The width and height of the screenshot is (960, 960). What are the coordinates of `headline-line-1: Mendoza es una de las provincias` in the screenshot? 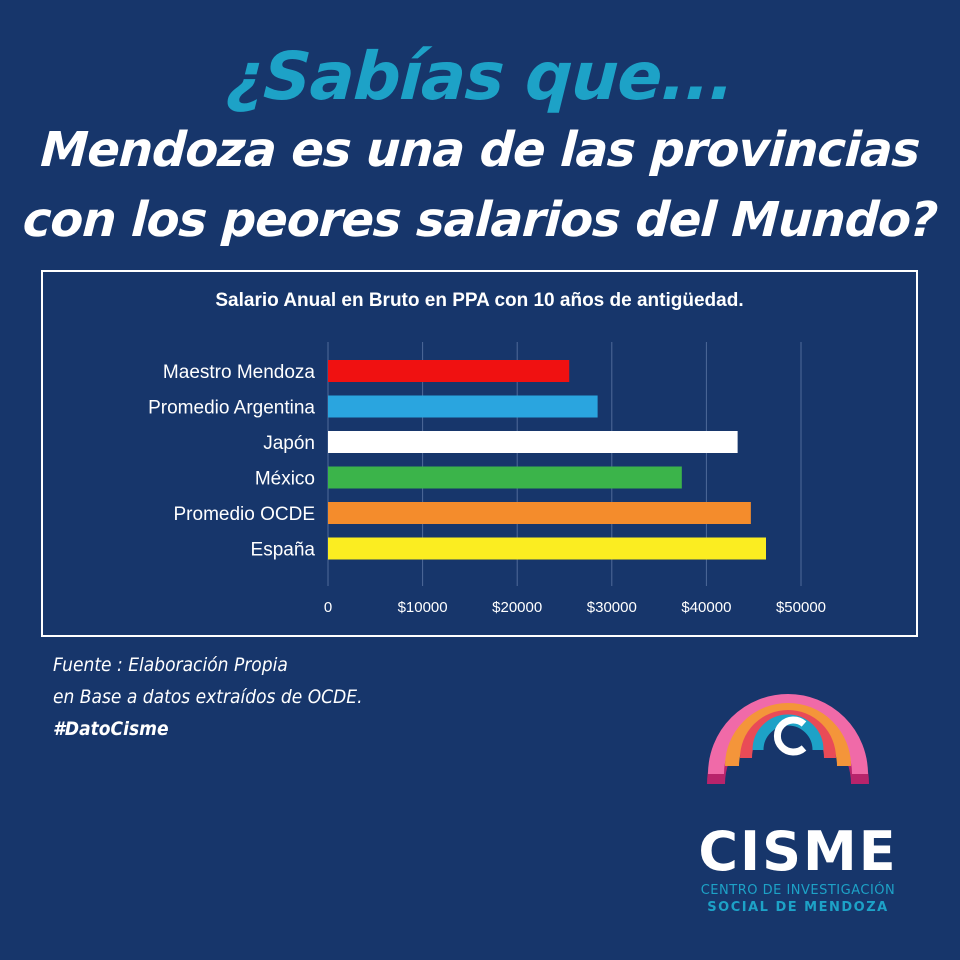 It's located at (480, 150).